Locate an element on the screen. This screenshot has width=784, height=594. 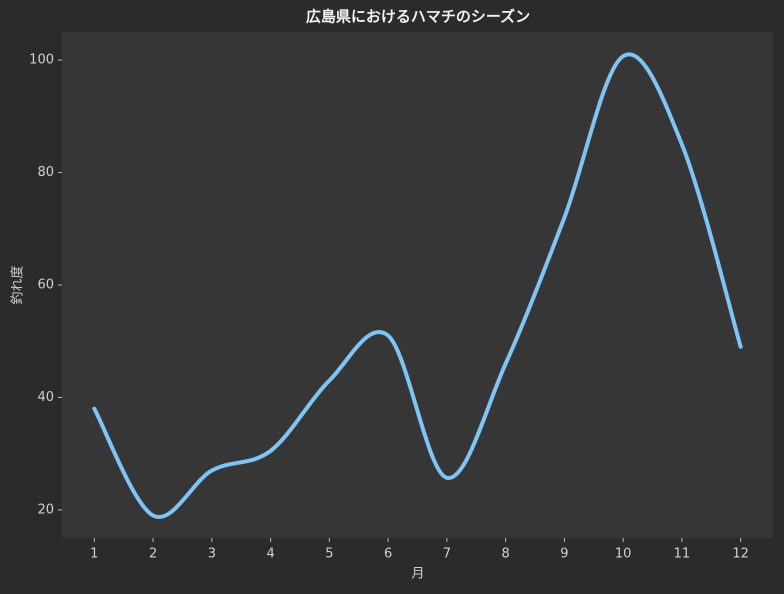
y-axis-label: 釣れ度 is located at coordinates (18, 284).